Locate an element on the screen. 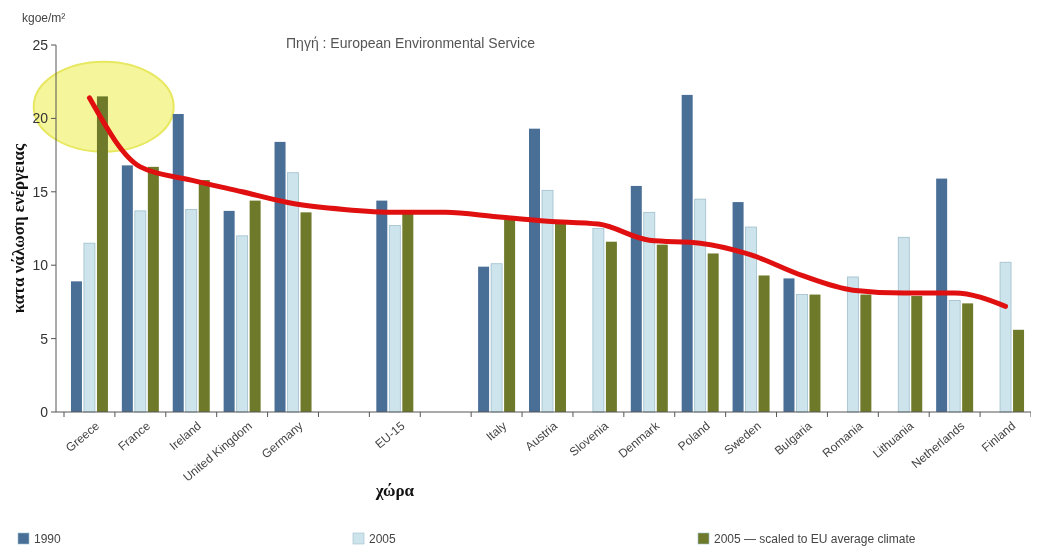  legend-label: 2005 — scaled to EU average climate is located at coordinates (815, 539).